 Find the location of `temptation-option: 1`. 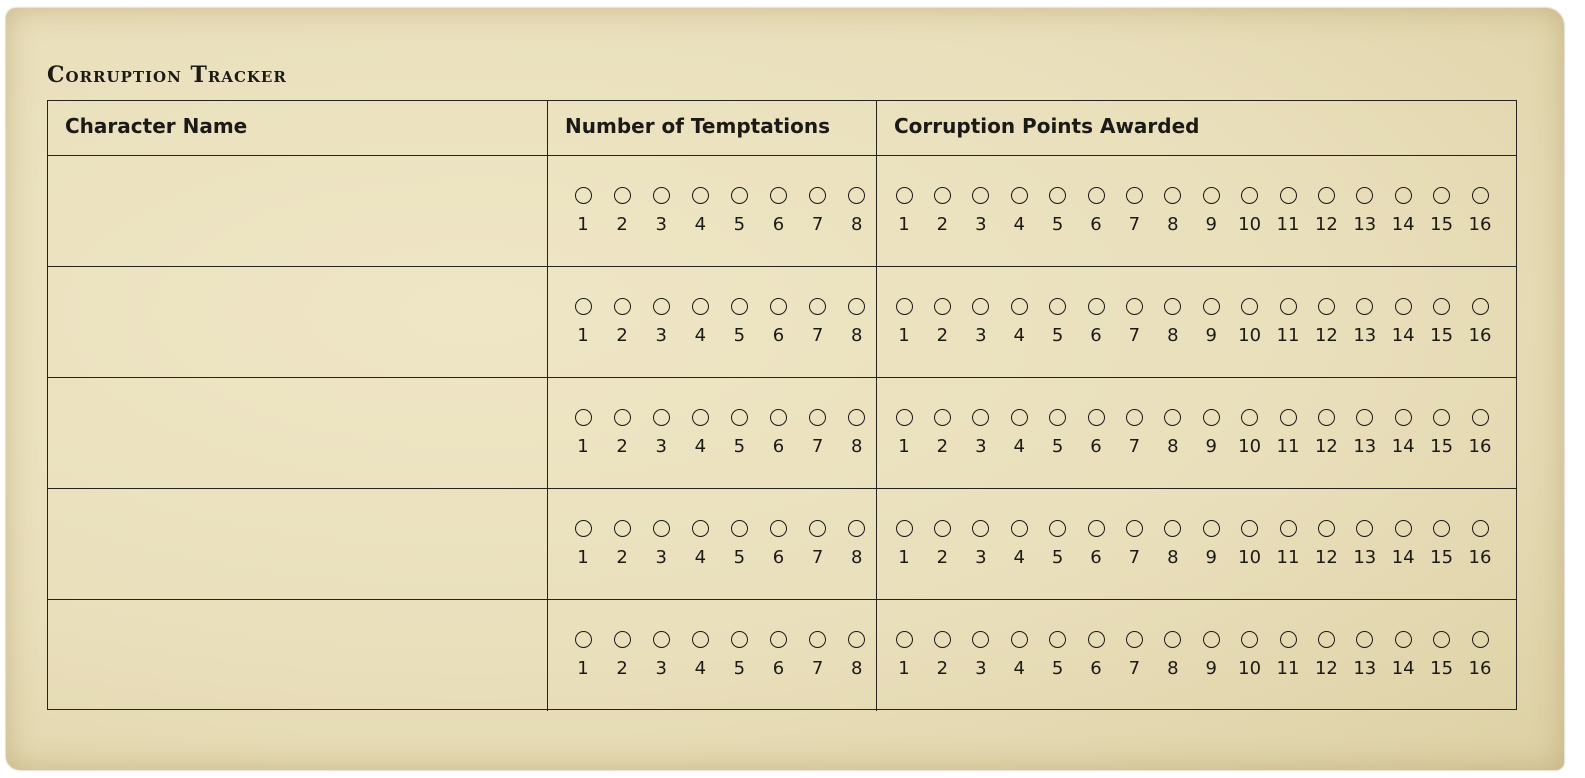

temptation-option: 1 is located at coordinates (583, 211).